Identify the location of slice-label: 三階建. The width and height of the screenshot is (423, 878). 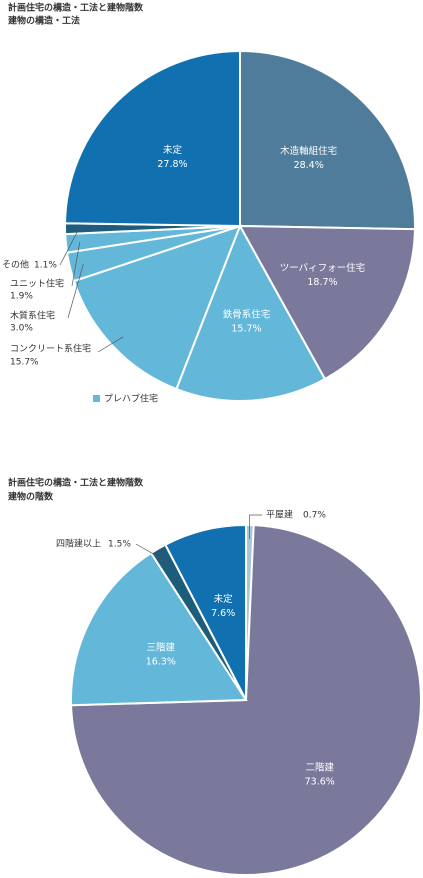
(161, 648).